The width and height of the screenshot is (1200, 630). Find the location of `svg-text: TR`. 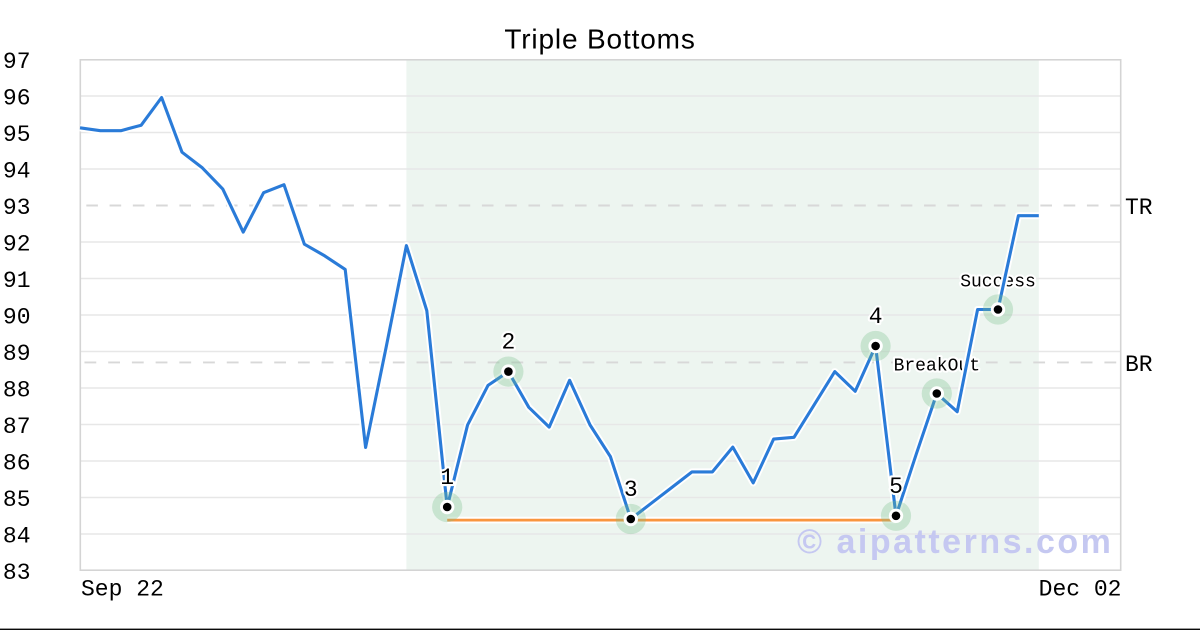

svg-text: TR is located at coordinates (1139, 208).